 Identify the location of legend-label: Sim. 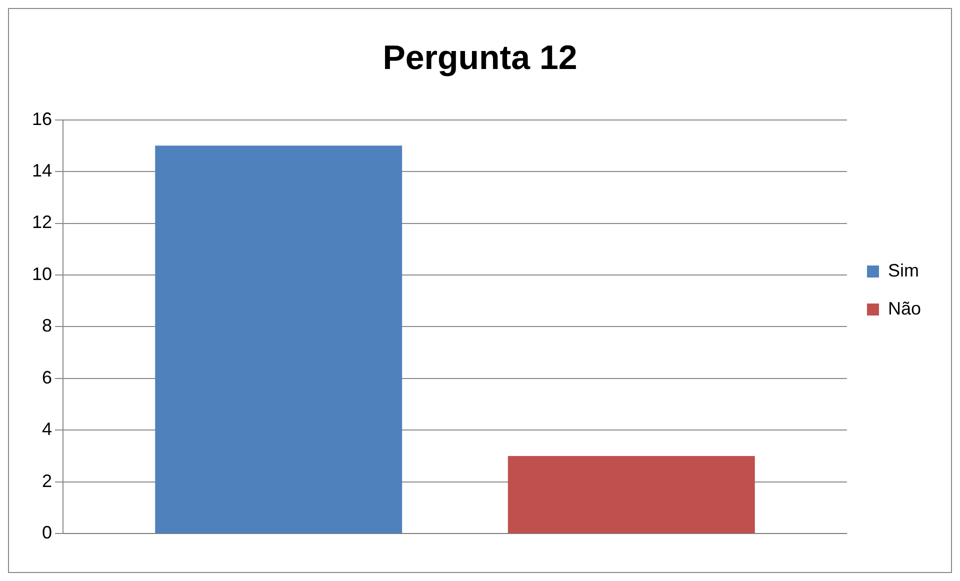
(903, 270).